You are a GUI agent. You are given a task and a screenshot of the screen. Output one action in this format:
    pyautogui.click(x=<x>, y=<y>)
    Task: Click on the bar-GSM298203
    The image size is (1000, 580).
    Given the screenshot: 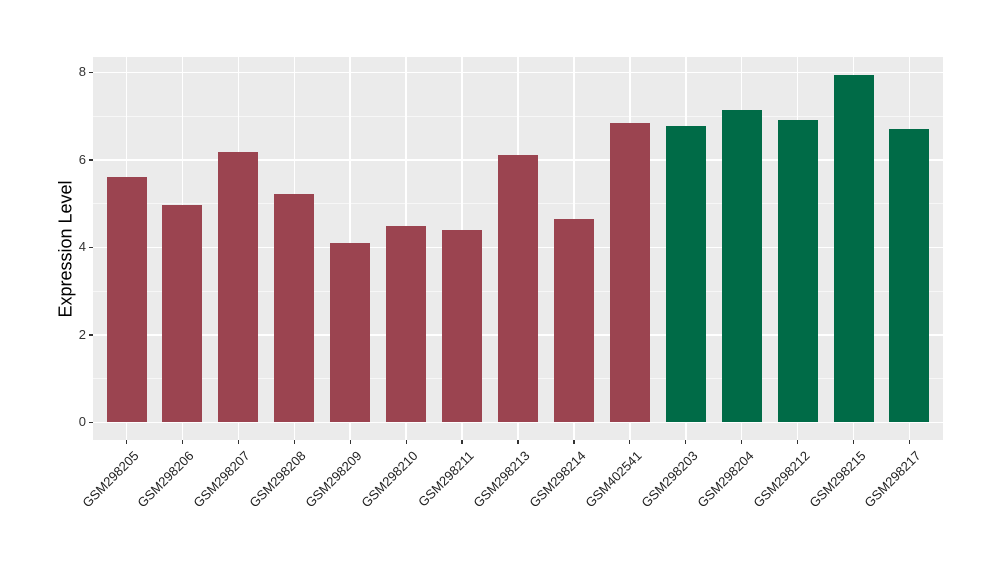 What is the action you would take?
    pyautogui.click(x=685, y=274)
    